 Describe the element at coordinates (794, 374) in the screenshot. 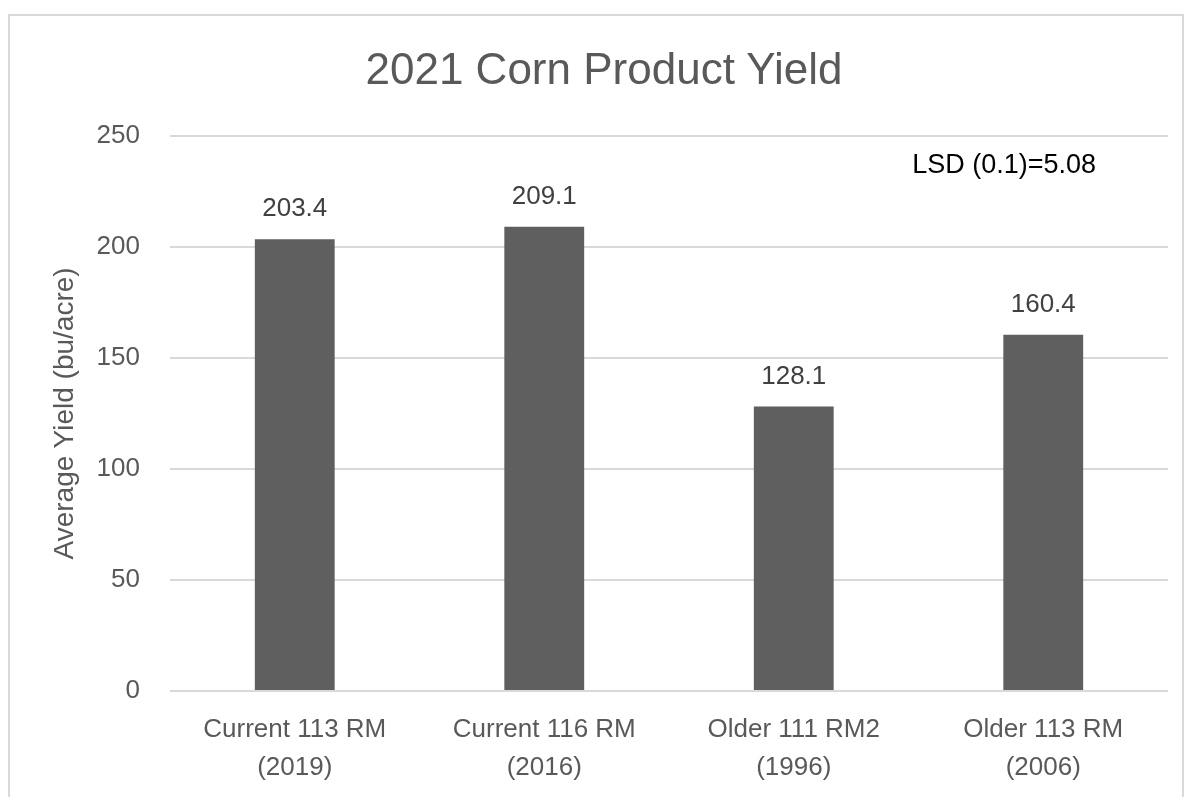

I see `data-label: 128.1` at that location.